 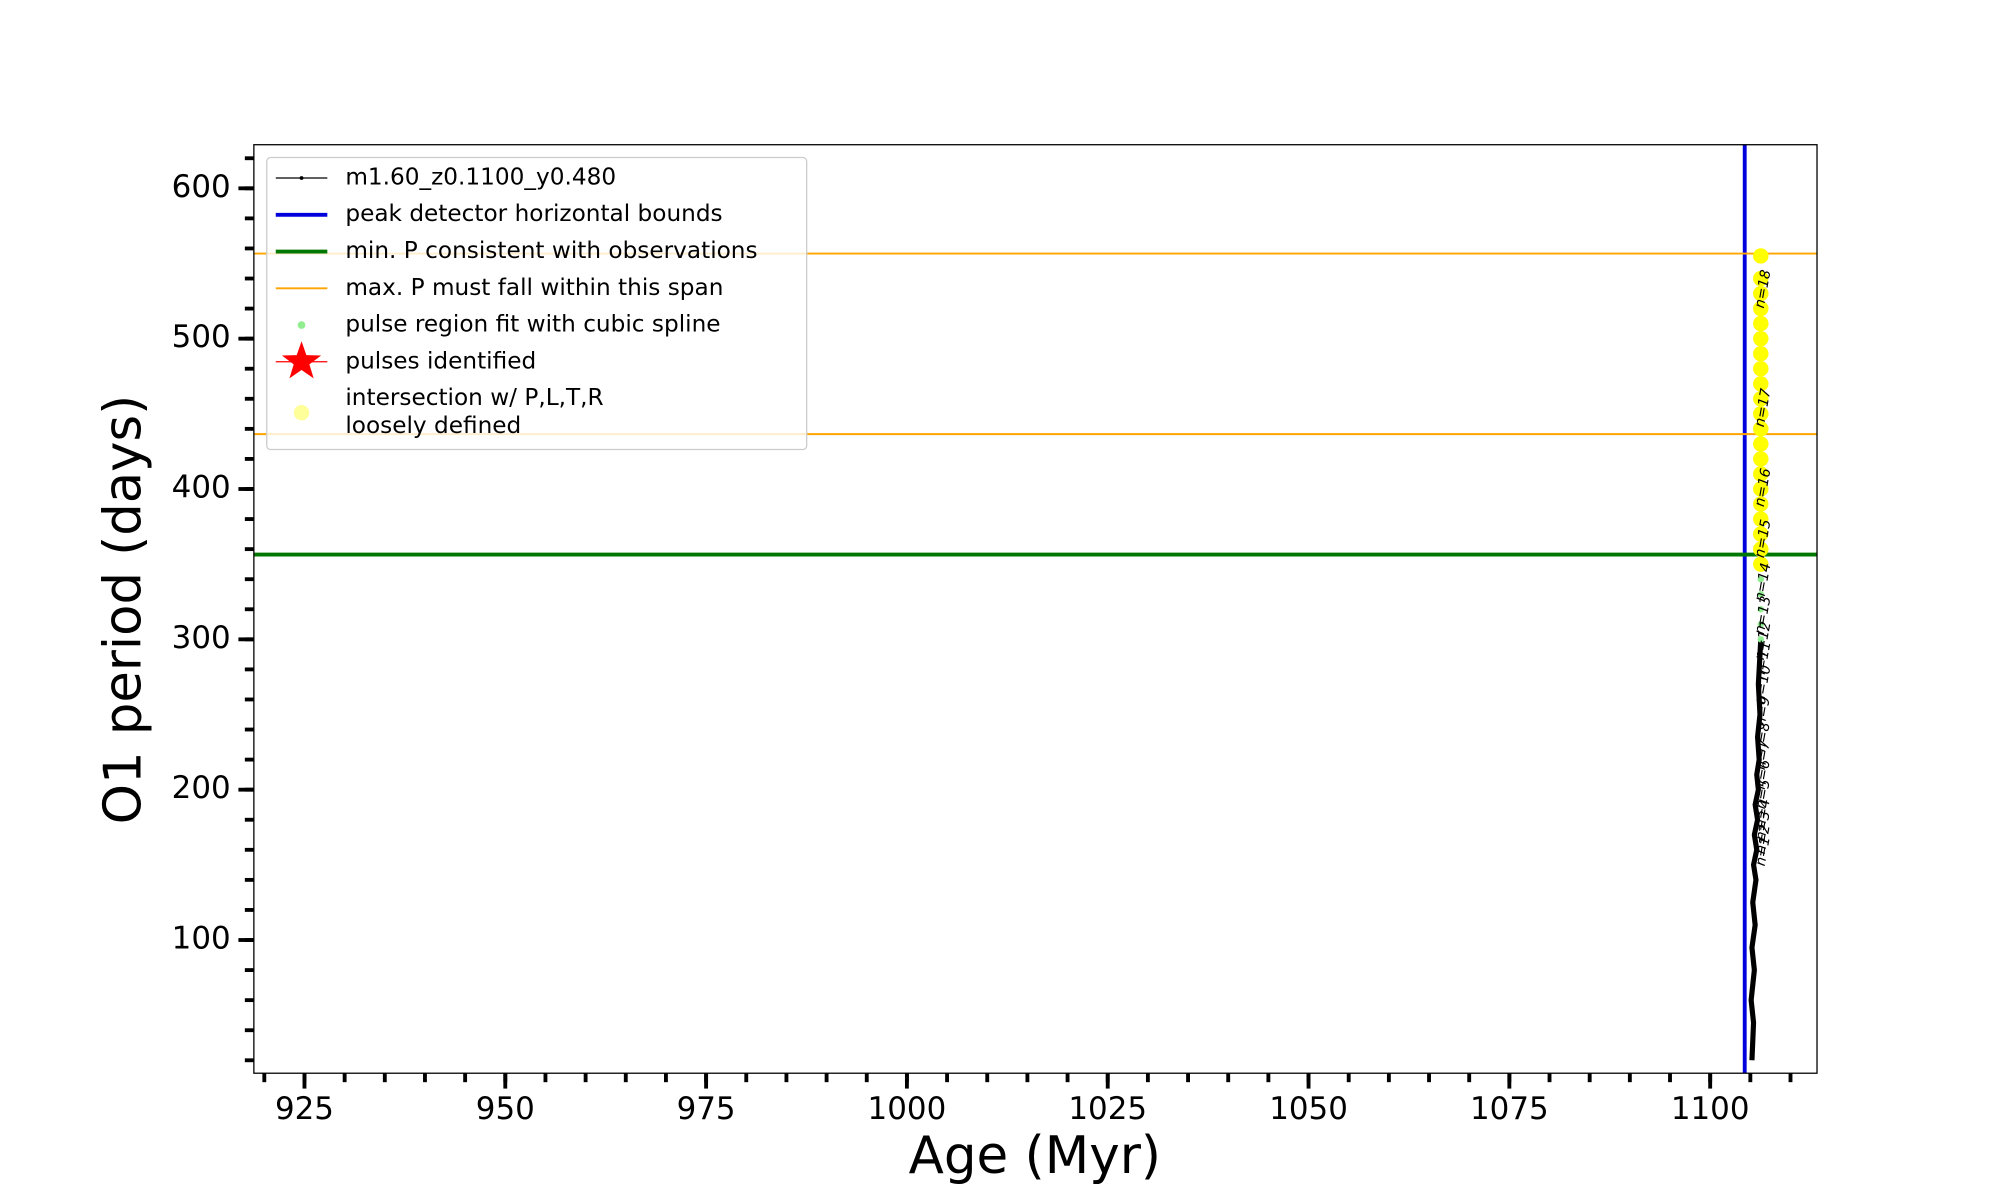 I want to click on annotation: n=7, so click(x=1763, y=755).